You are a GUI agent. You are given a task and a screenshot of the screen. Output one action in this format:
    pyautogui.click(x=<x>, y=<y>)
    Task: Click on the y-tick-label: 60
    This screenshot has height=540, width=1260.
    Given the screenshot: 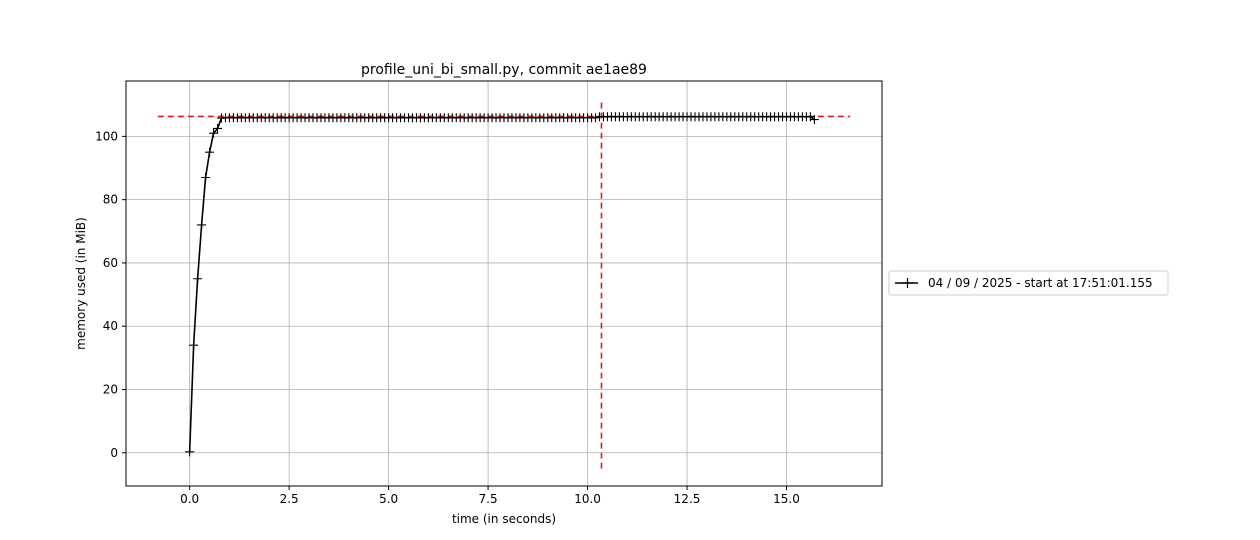 What is the action you would take?
    pyautogui.click(x=110, y=263)
    